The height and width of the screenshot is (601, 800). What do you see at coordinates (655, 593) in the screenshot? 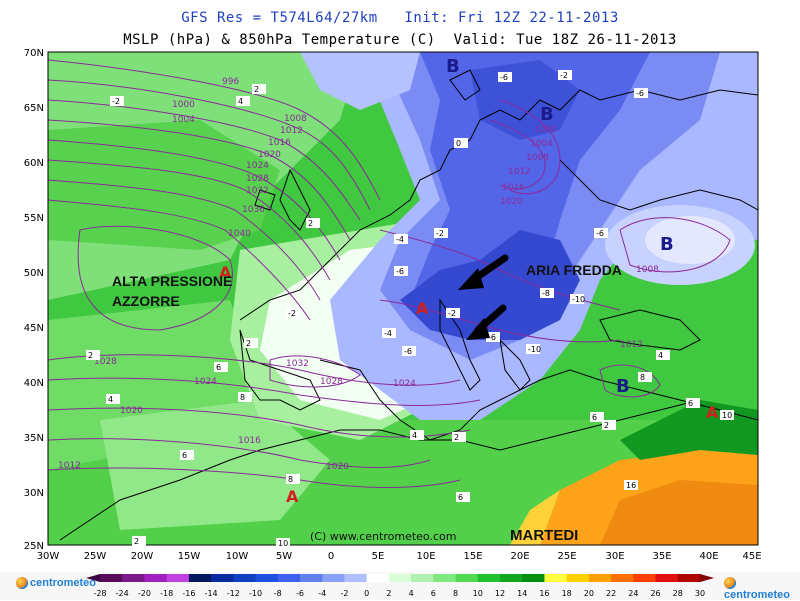
I see `colorbar-label: 26` at bounding box center [655, 593].